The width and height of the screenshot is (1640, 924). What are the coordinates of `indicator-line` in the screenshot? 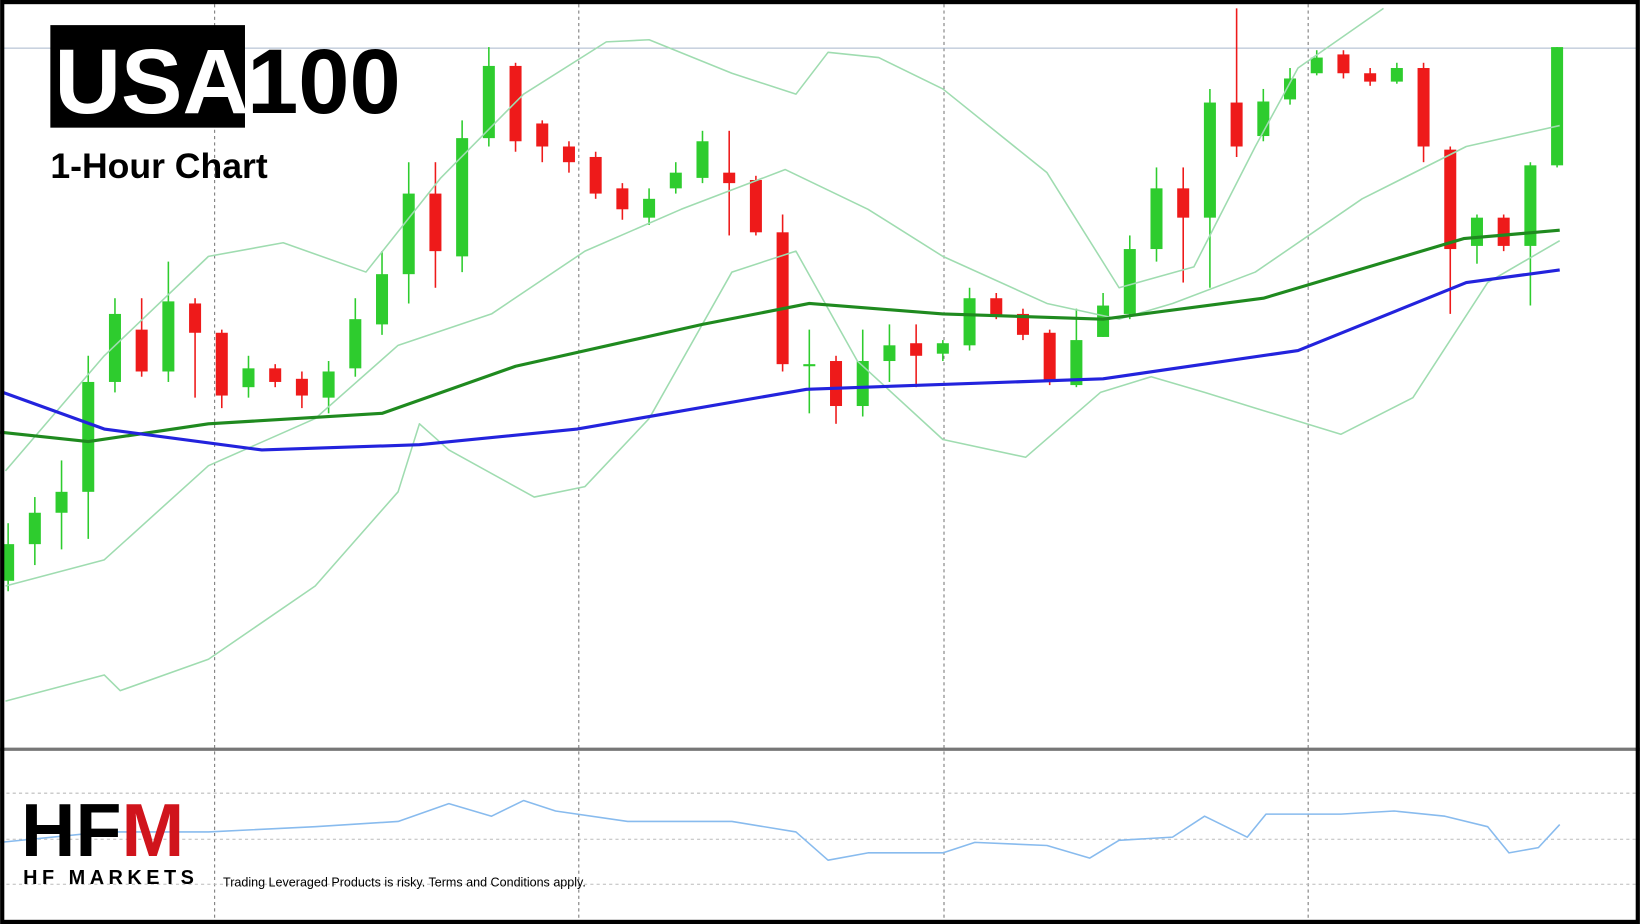 It's located at (780, 830).